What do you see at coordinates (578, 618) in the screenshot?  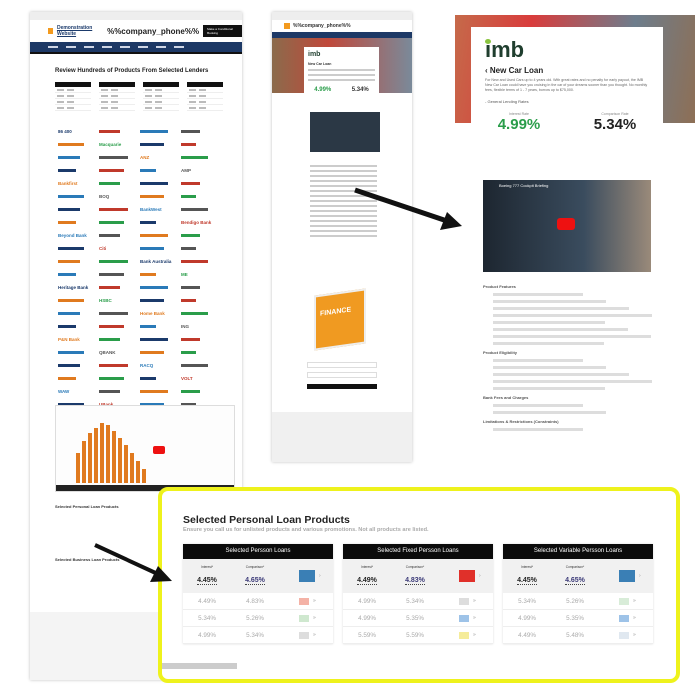 I see `table-row: 4.99% 5.35%»` at bounding box center [578, 618].